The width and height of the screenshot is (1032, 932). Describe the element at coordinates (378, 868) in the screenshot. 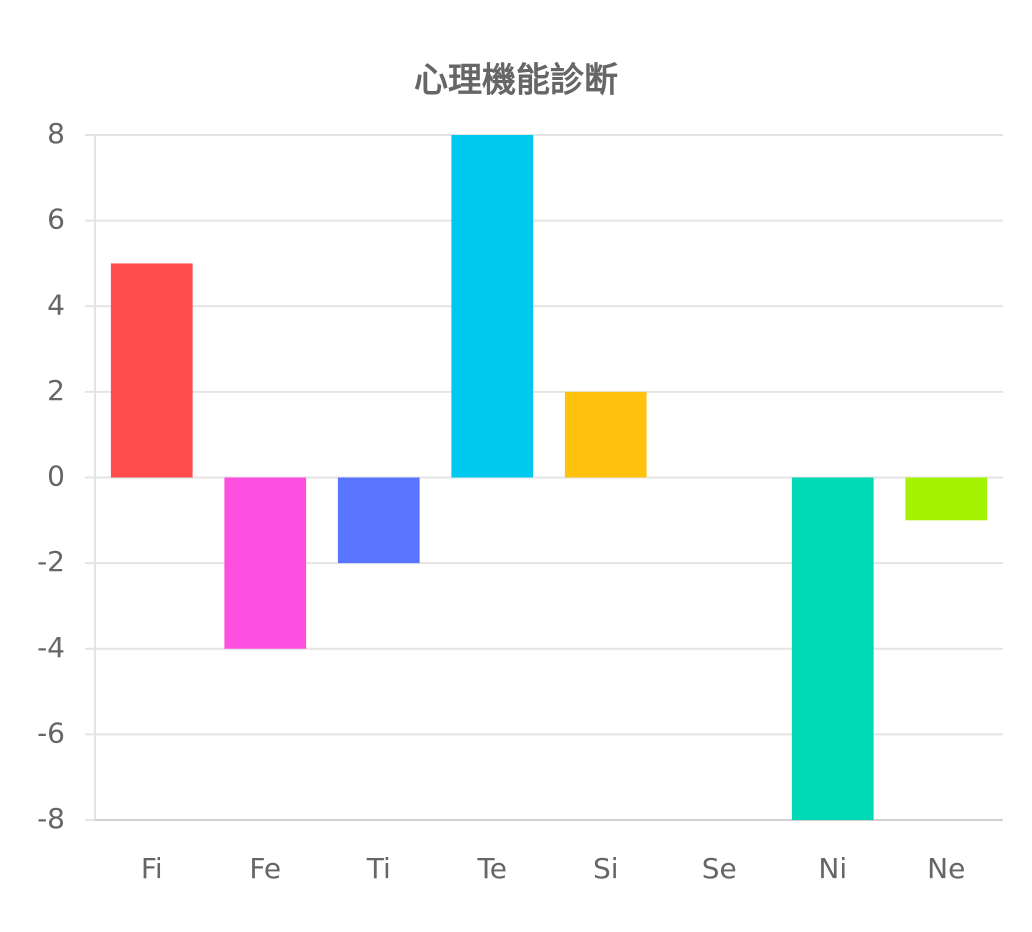

I see `x-tick-label: Ti` at that location.